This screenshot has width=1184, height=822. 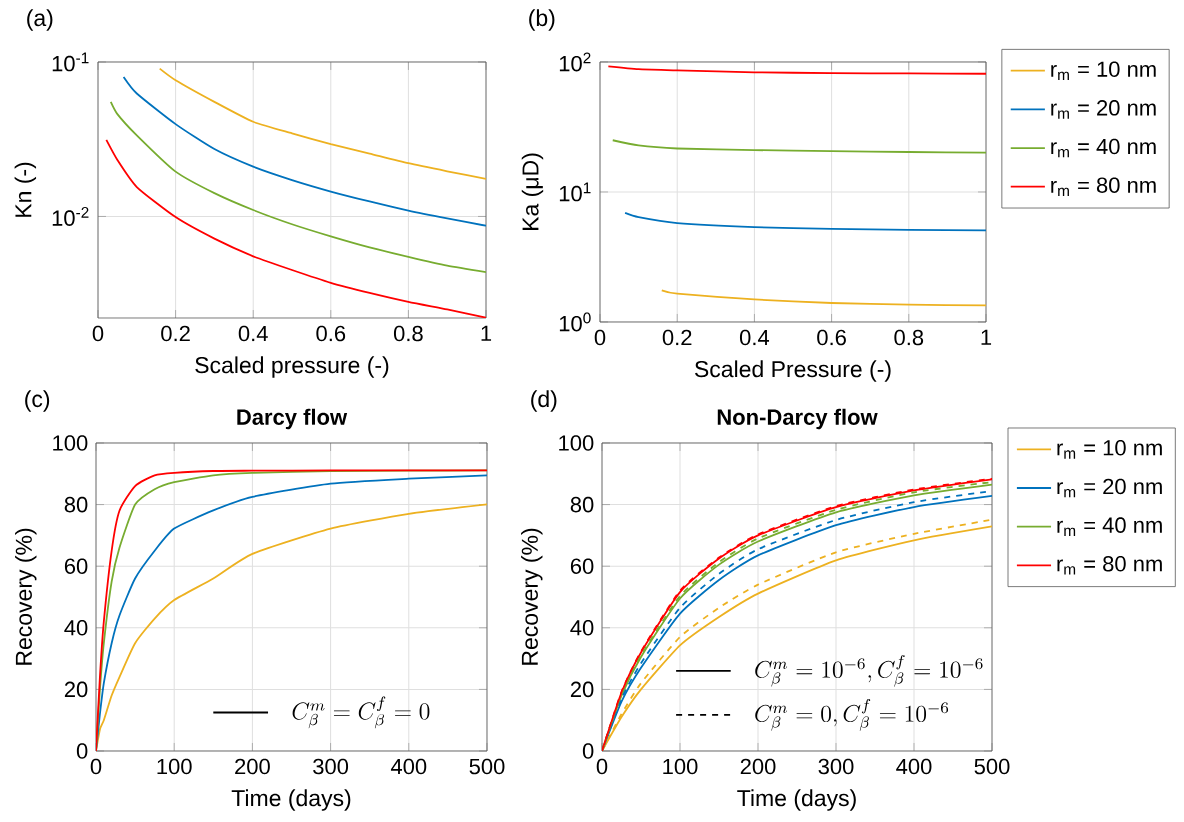 I want to click on y-tick-label: 10$^{1}$, so click(x=575, y=192).